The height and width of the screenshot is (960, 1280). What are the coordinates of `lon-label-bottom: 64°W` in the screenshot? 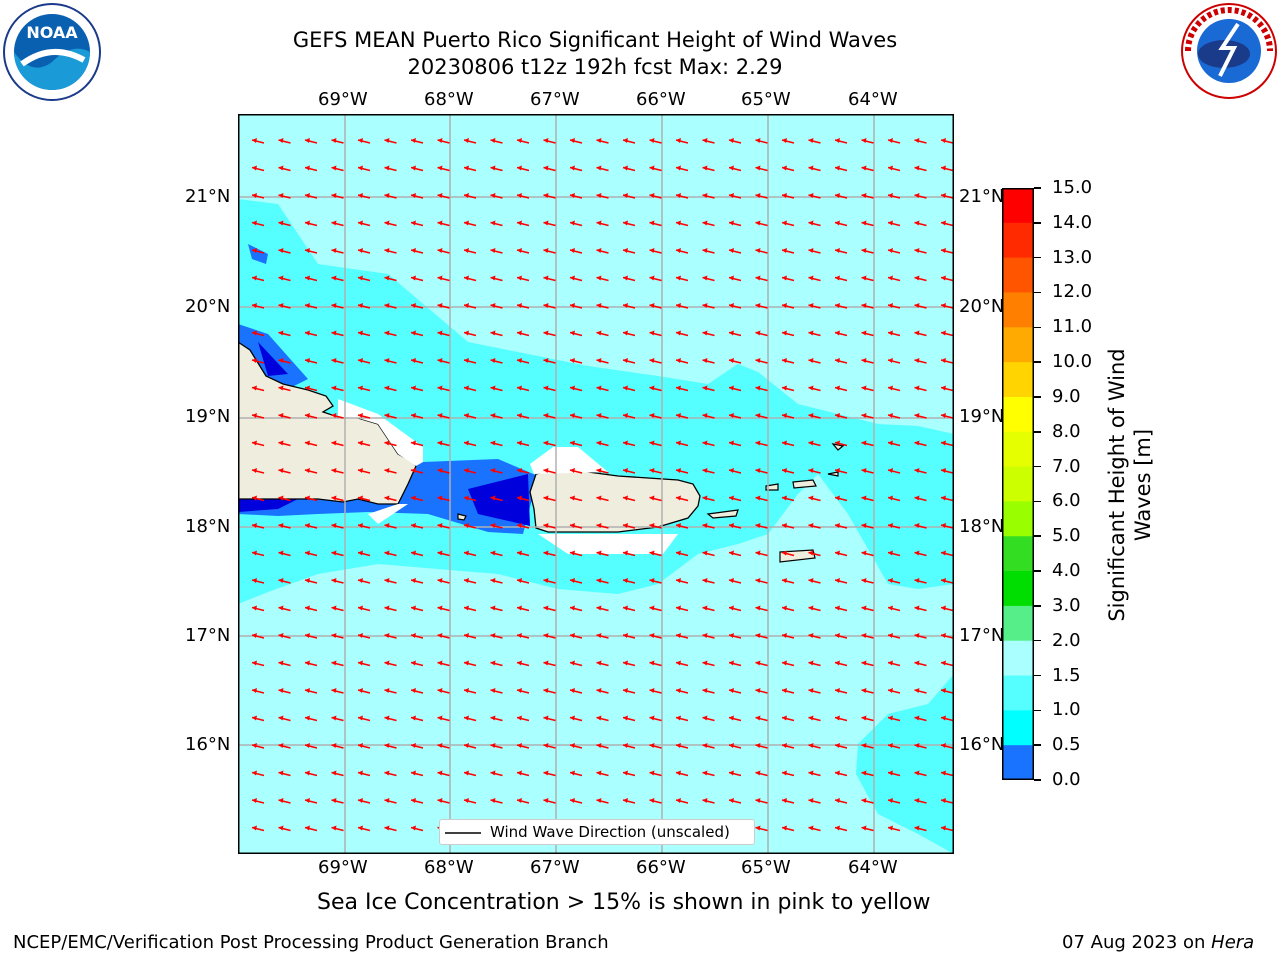 It's located at (873, 867).